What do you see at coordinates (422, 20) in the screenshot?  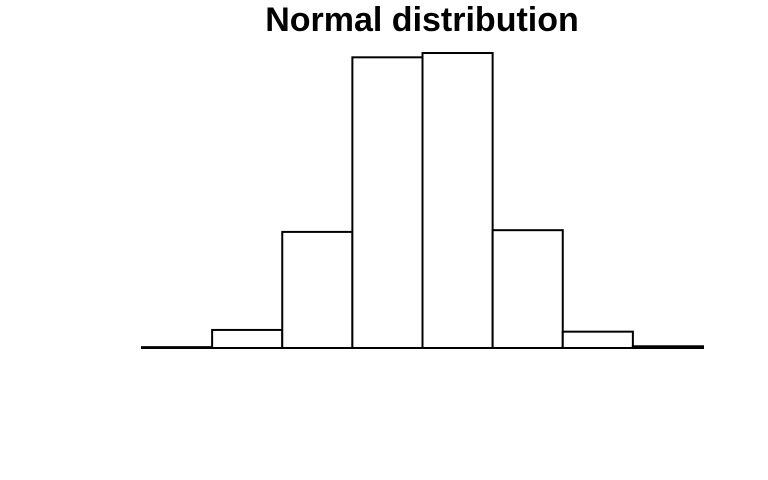 I see `chart-title: Normal distribution` at bounding box center [422, 20].